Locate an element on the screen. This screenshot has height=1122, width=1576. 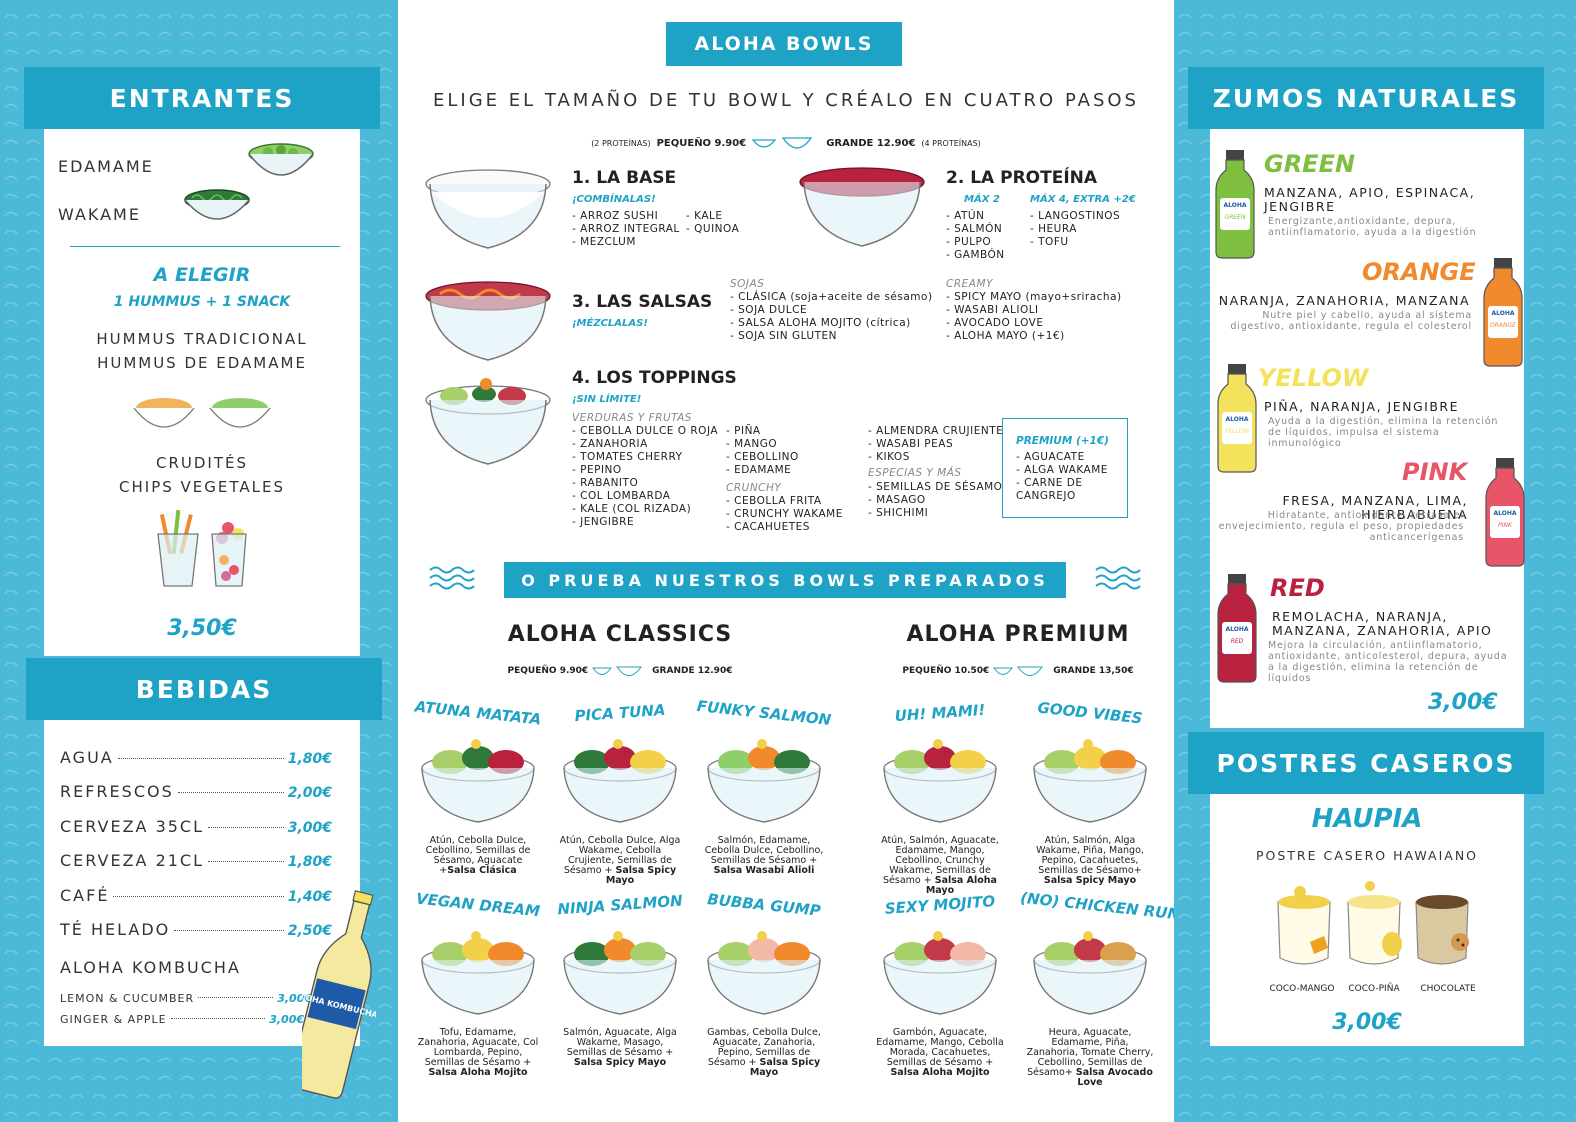
step1-title: 1. LA BASE is located at coordinates (624, 178).